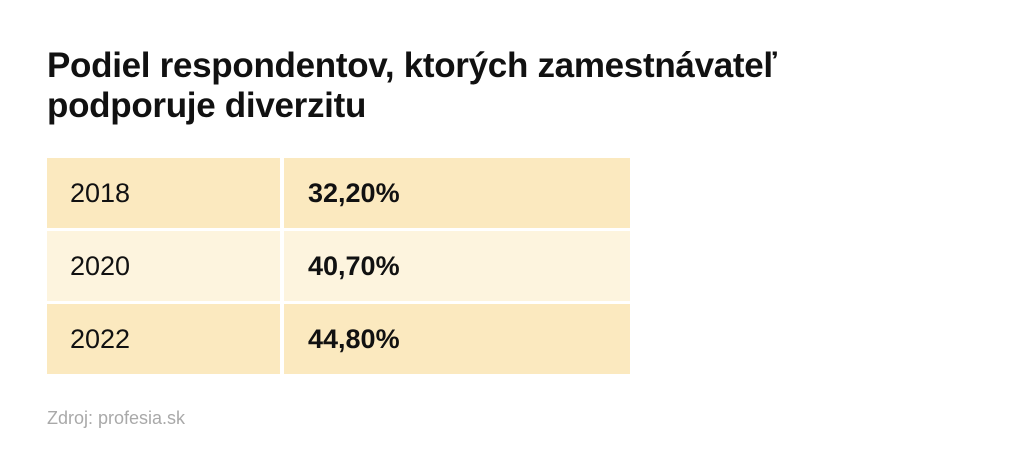 The image size is (1024, 461). Describe the element at coordinates (163, 193) in the screenshot. I see `year-cell: 2018` at that location.